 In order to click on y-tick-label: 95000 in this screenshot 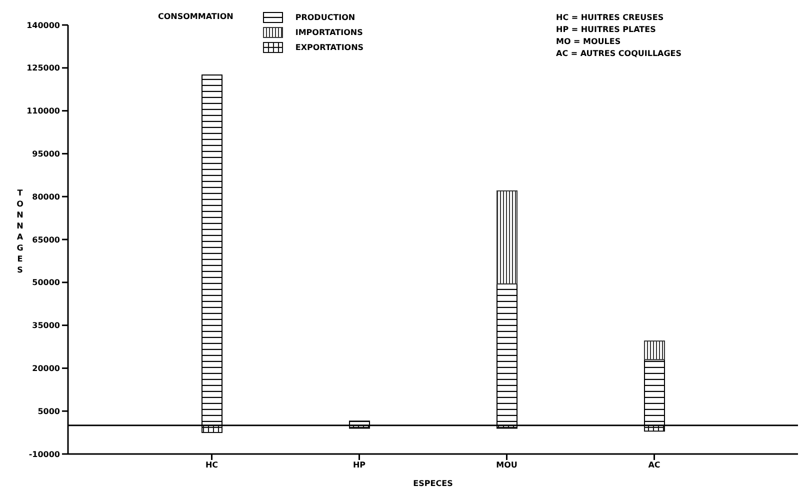, I will do `click(46, 154)`.